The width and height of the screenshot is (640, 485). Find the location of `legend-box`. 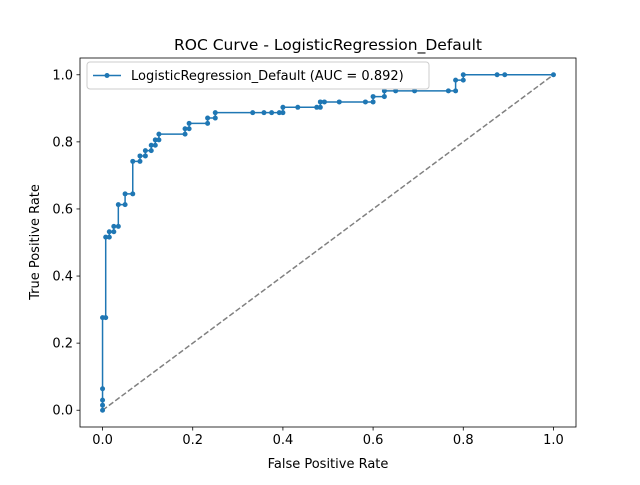

legend-box is located at coordinates (258, 75).